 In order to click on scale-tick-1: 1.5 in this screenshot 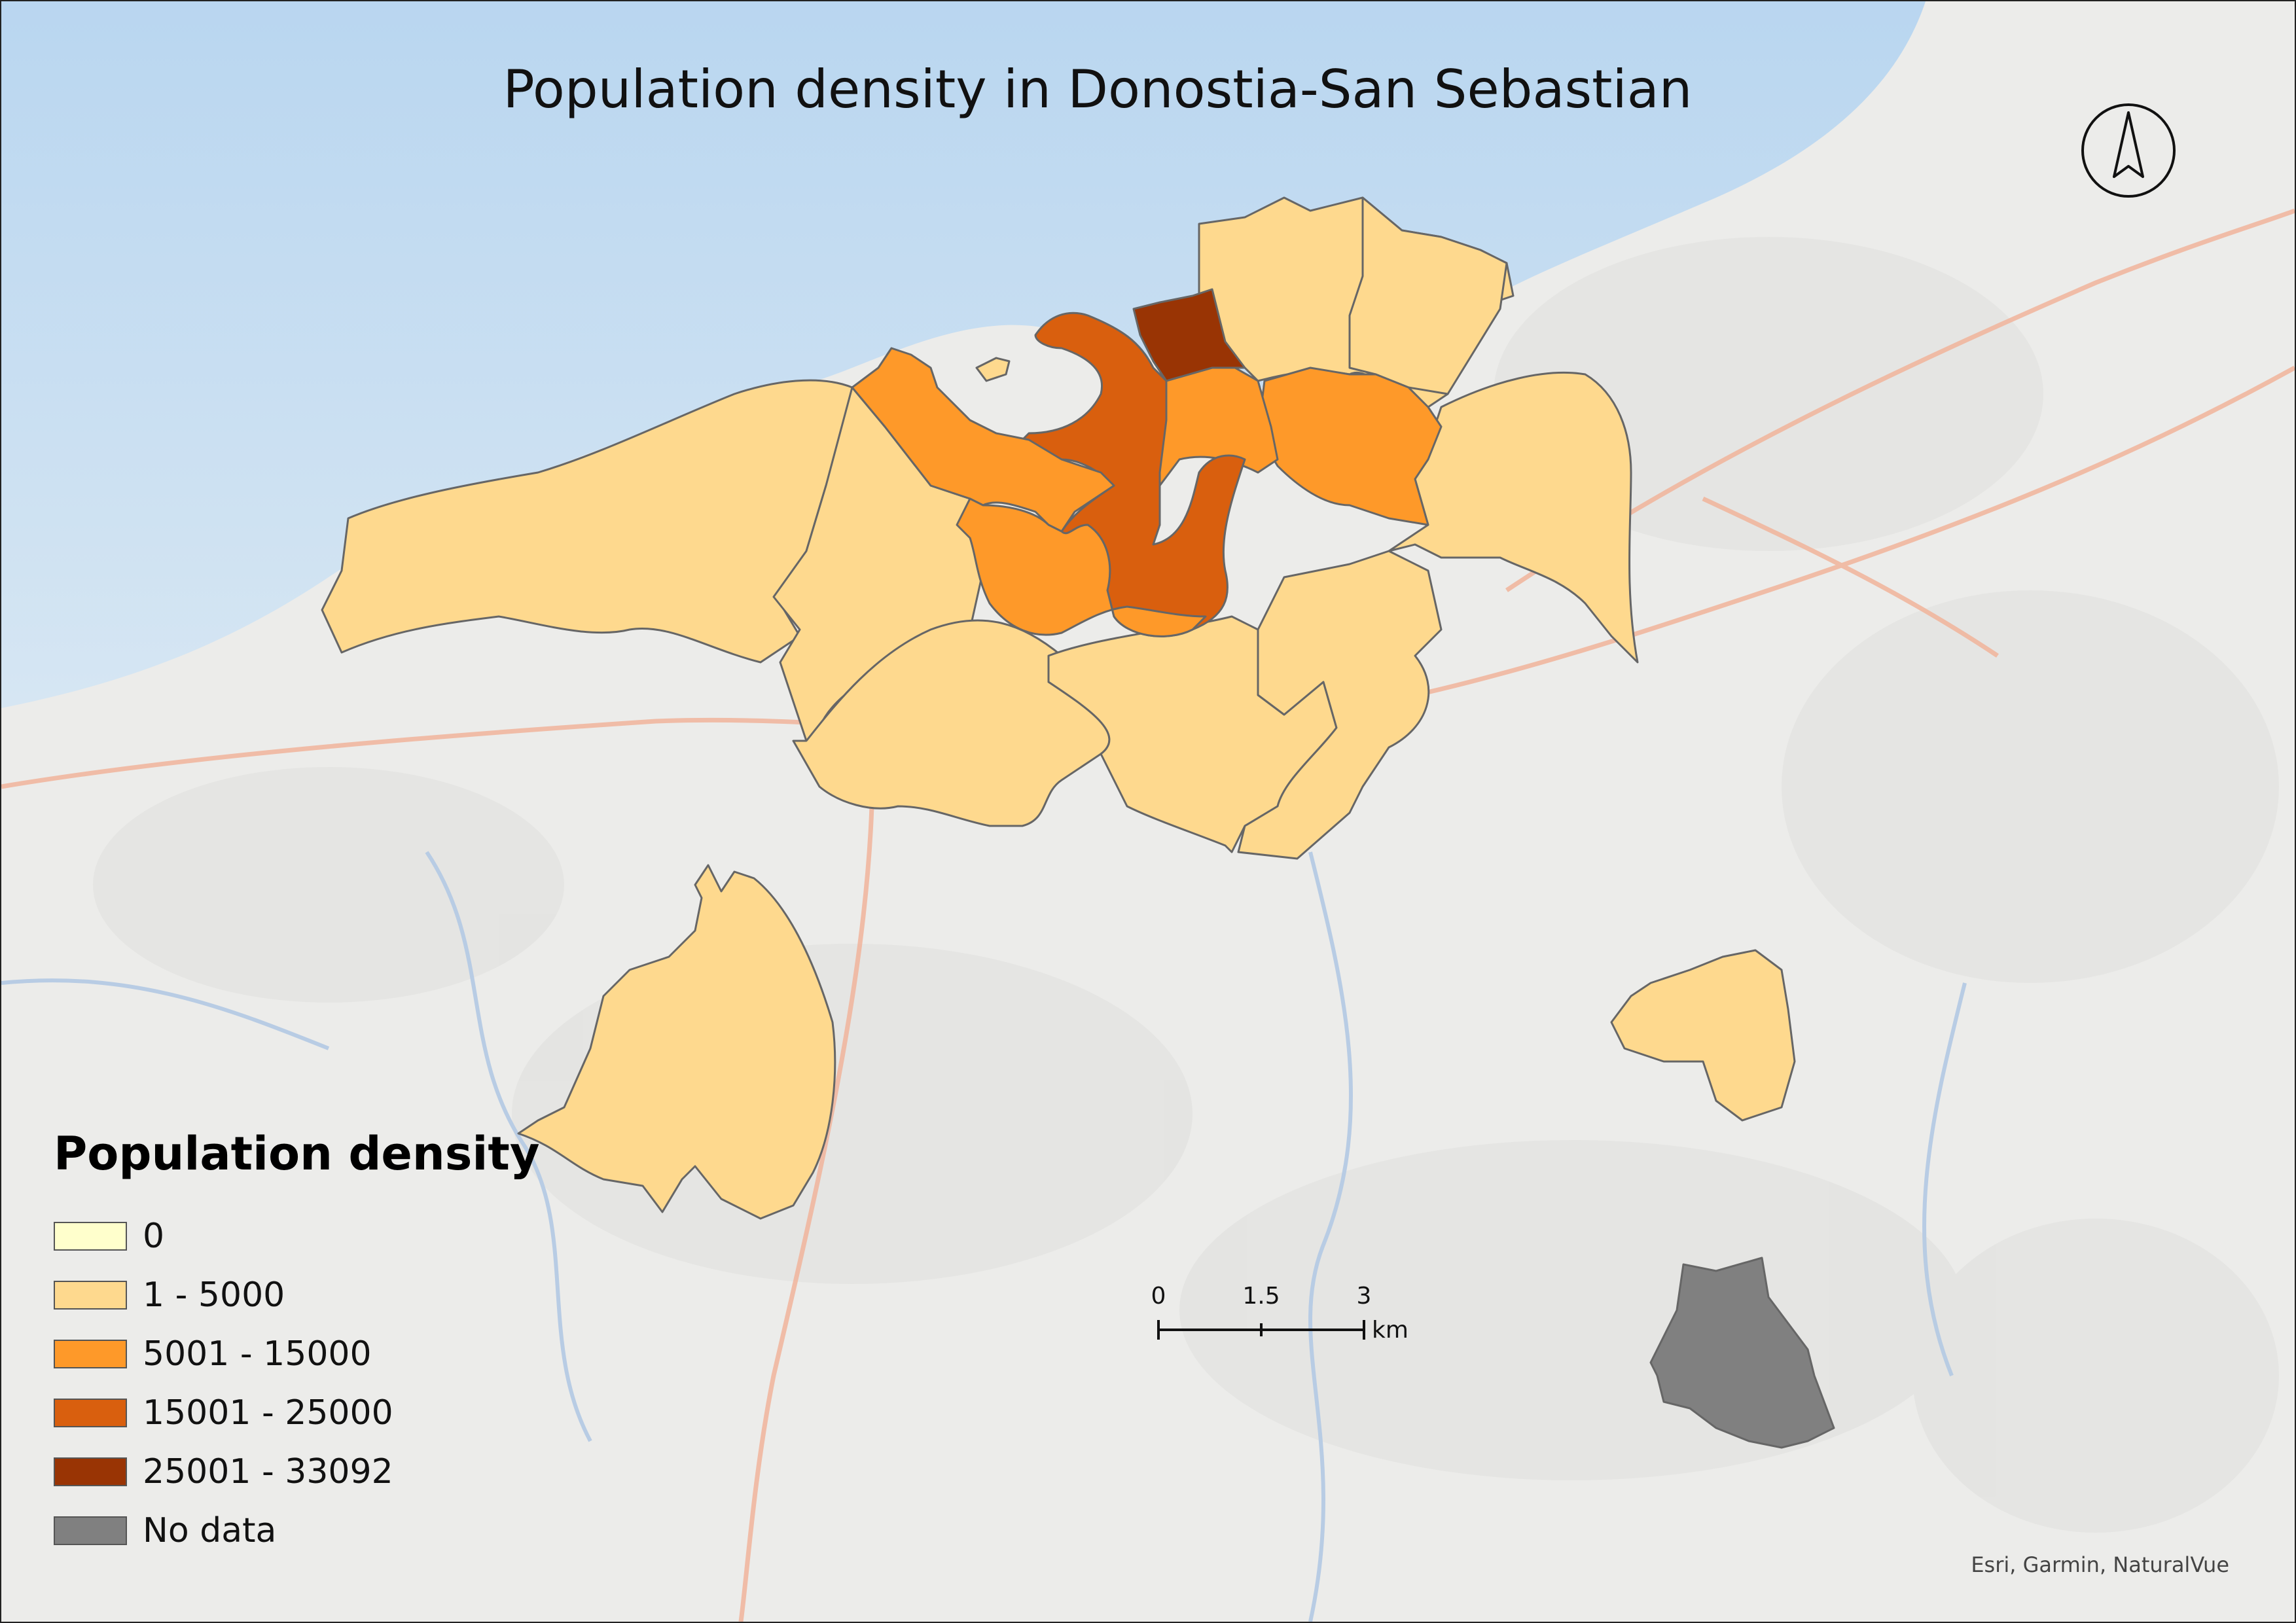, I will do `click(1261, 1296)`.